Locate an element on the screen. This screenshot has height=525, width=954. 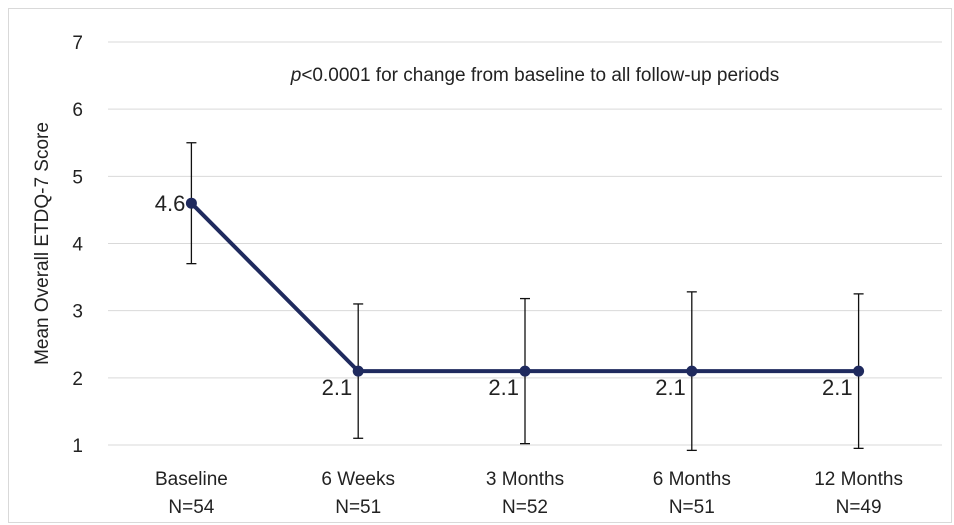
y-tick-label: 3 is located at coordinates (77, 312).